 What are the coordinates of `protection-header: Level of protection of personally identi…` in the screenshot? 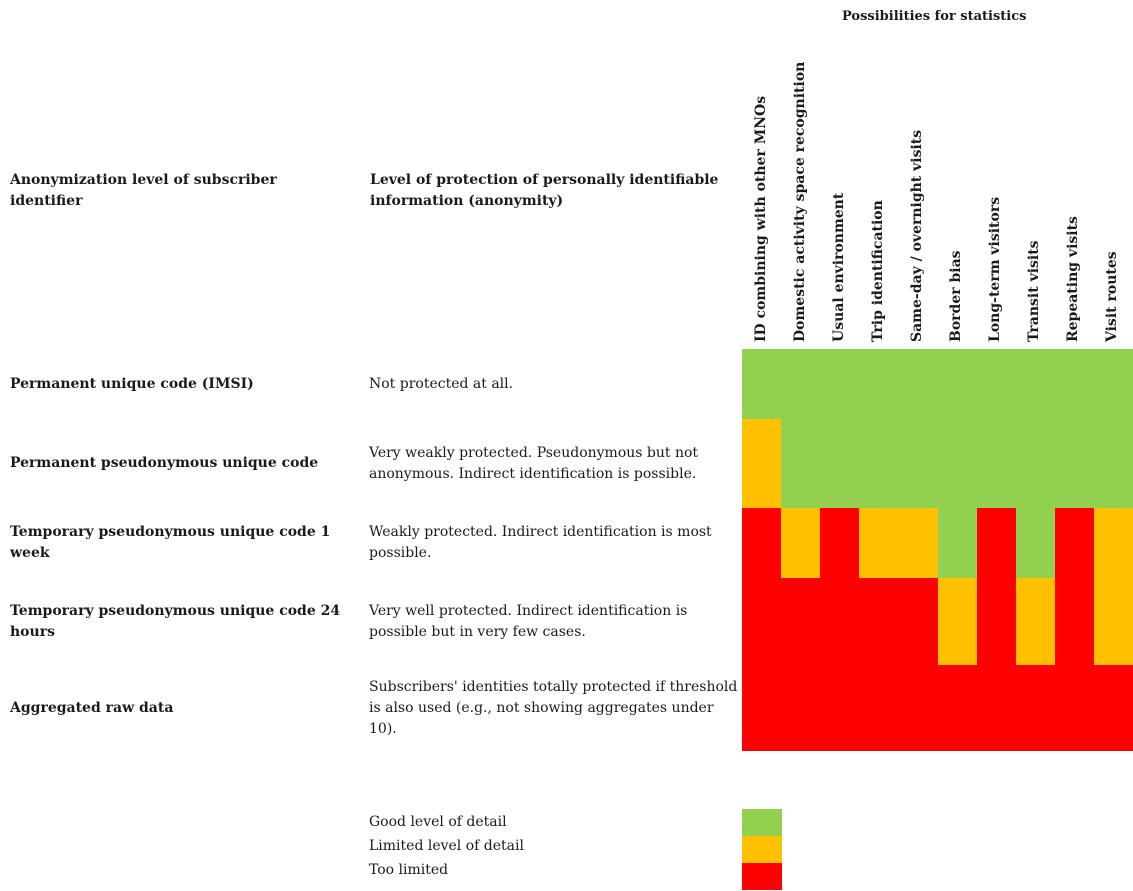 It's located at (544, 190).